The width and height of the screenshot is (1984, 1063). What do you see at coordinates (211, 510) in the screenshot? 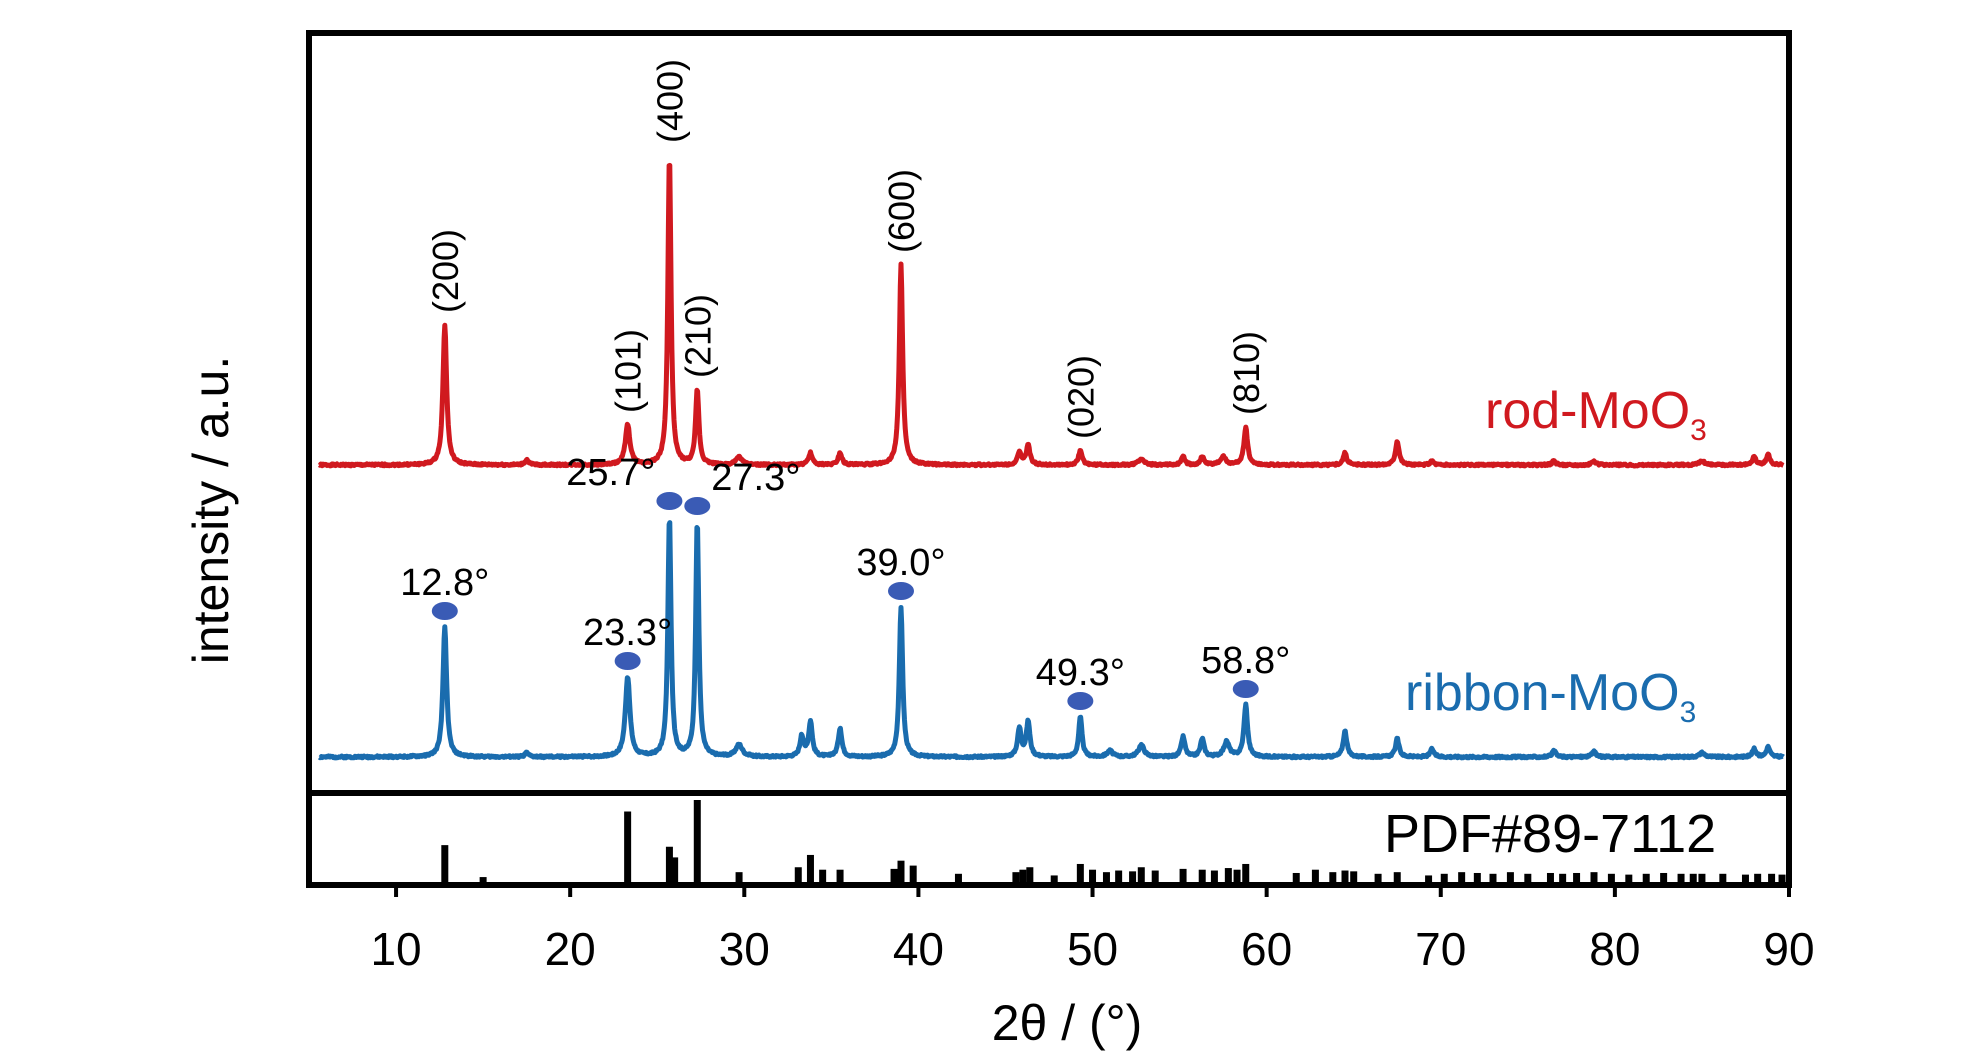
I see `y-axis-title: intensity / a.u.` at bounding box center [211, 510].